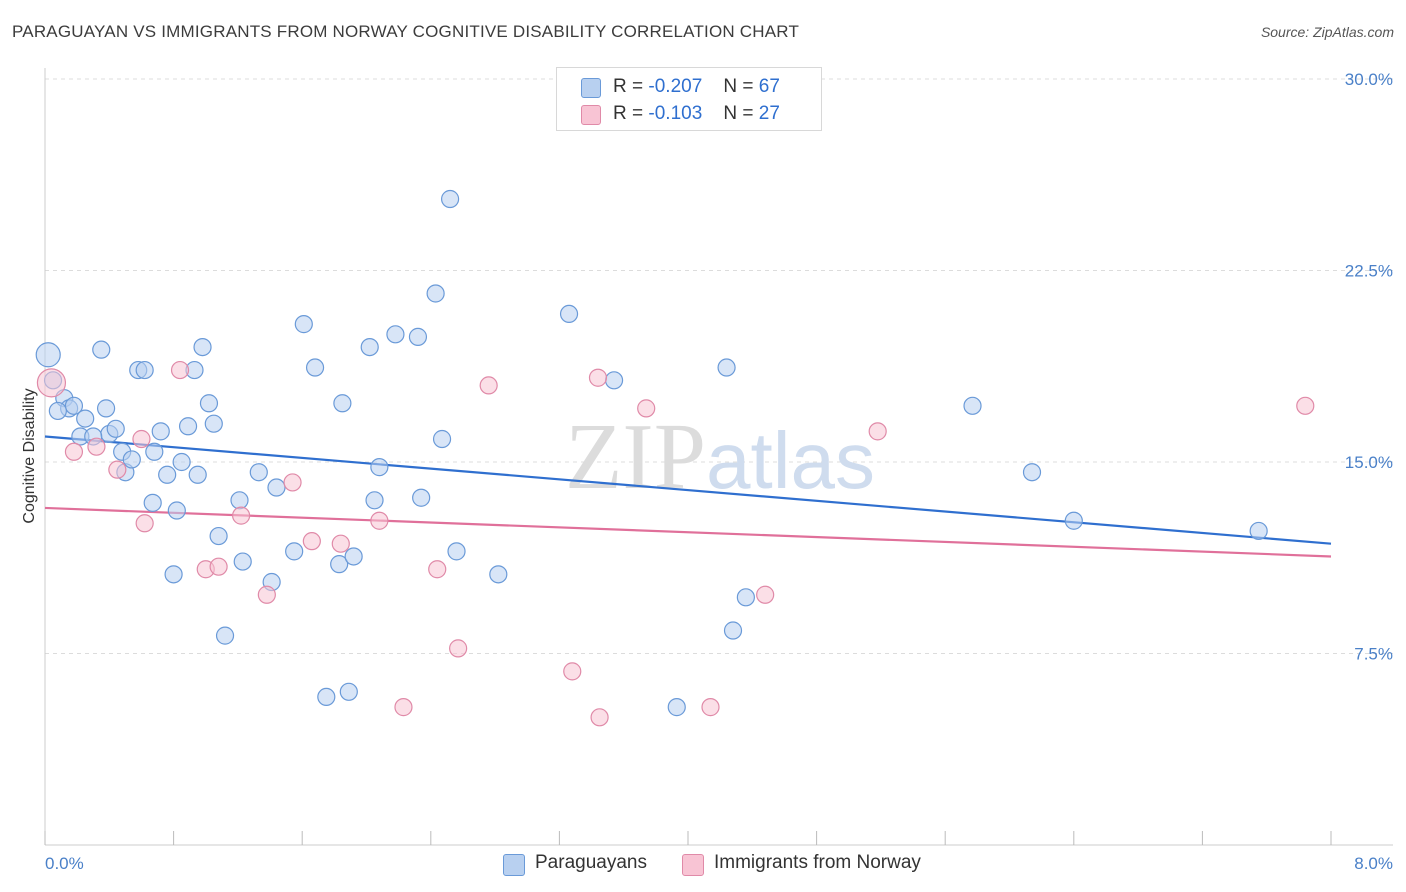 The width and height of the screenshot is (1406, 892). What do you see at coordinates (769, 113) in the screenshot?
I see `n-value-norway: 27` at bounding box center [769, 113].